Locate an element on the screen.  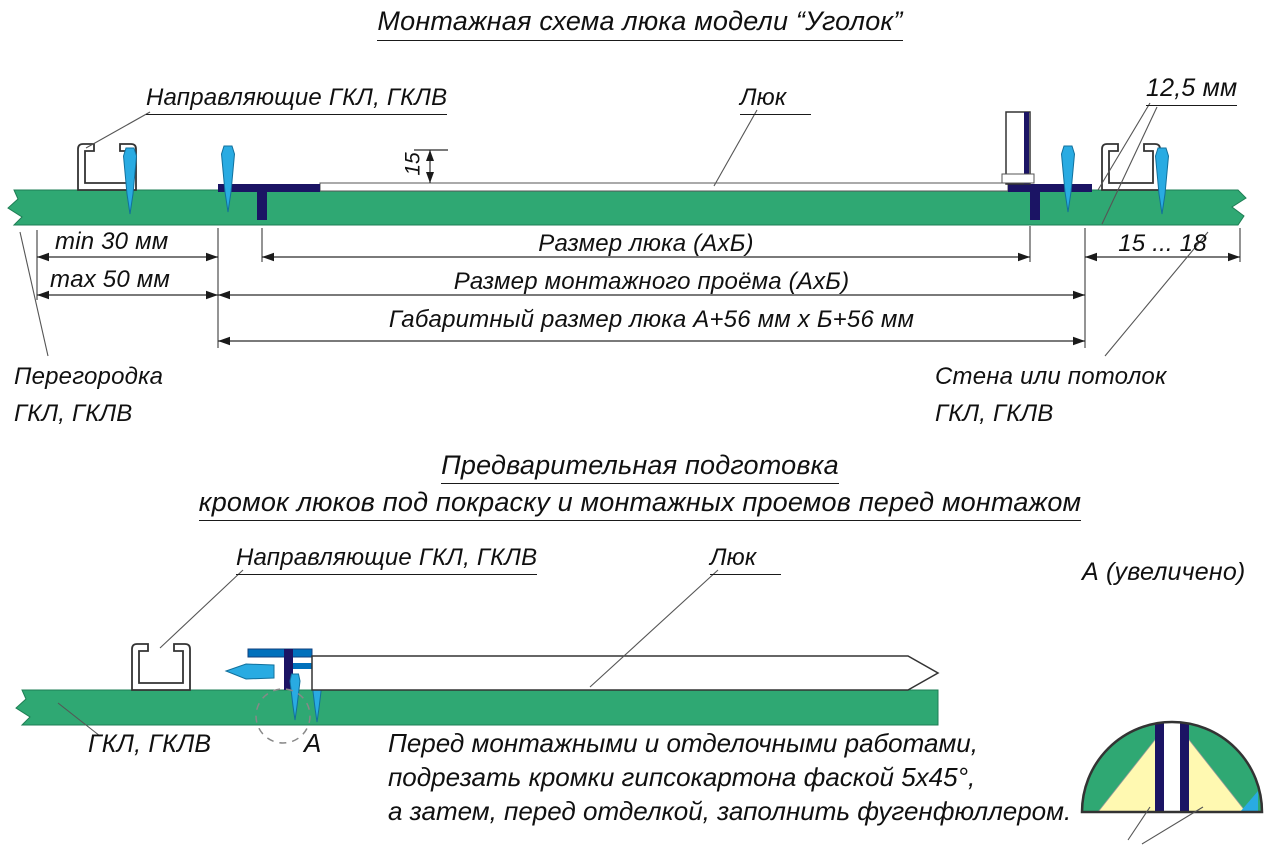
drywall-band-bottom is located at coordinates (477, 707).